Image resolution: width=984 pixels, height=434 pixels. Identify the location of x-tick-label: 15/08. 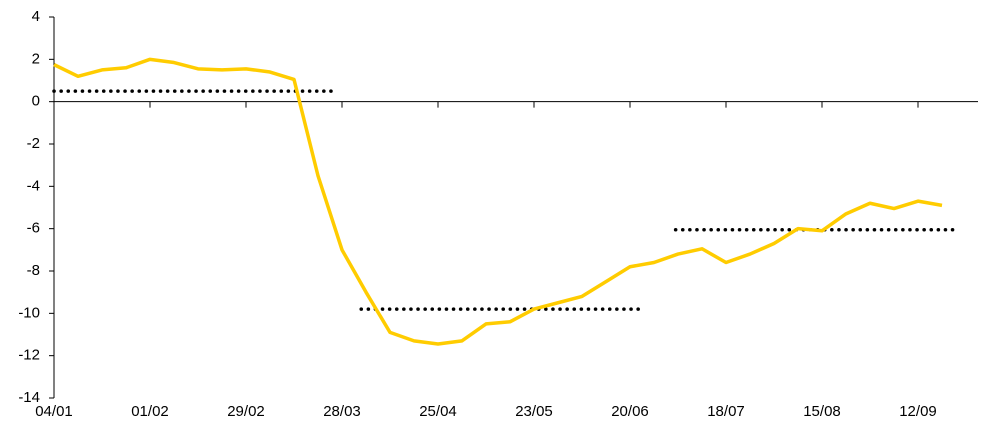
(822, 411).